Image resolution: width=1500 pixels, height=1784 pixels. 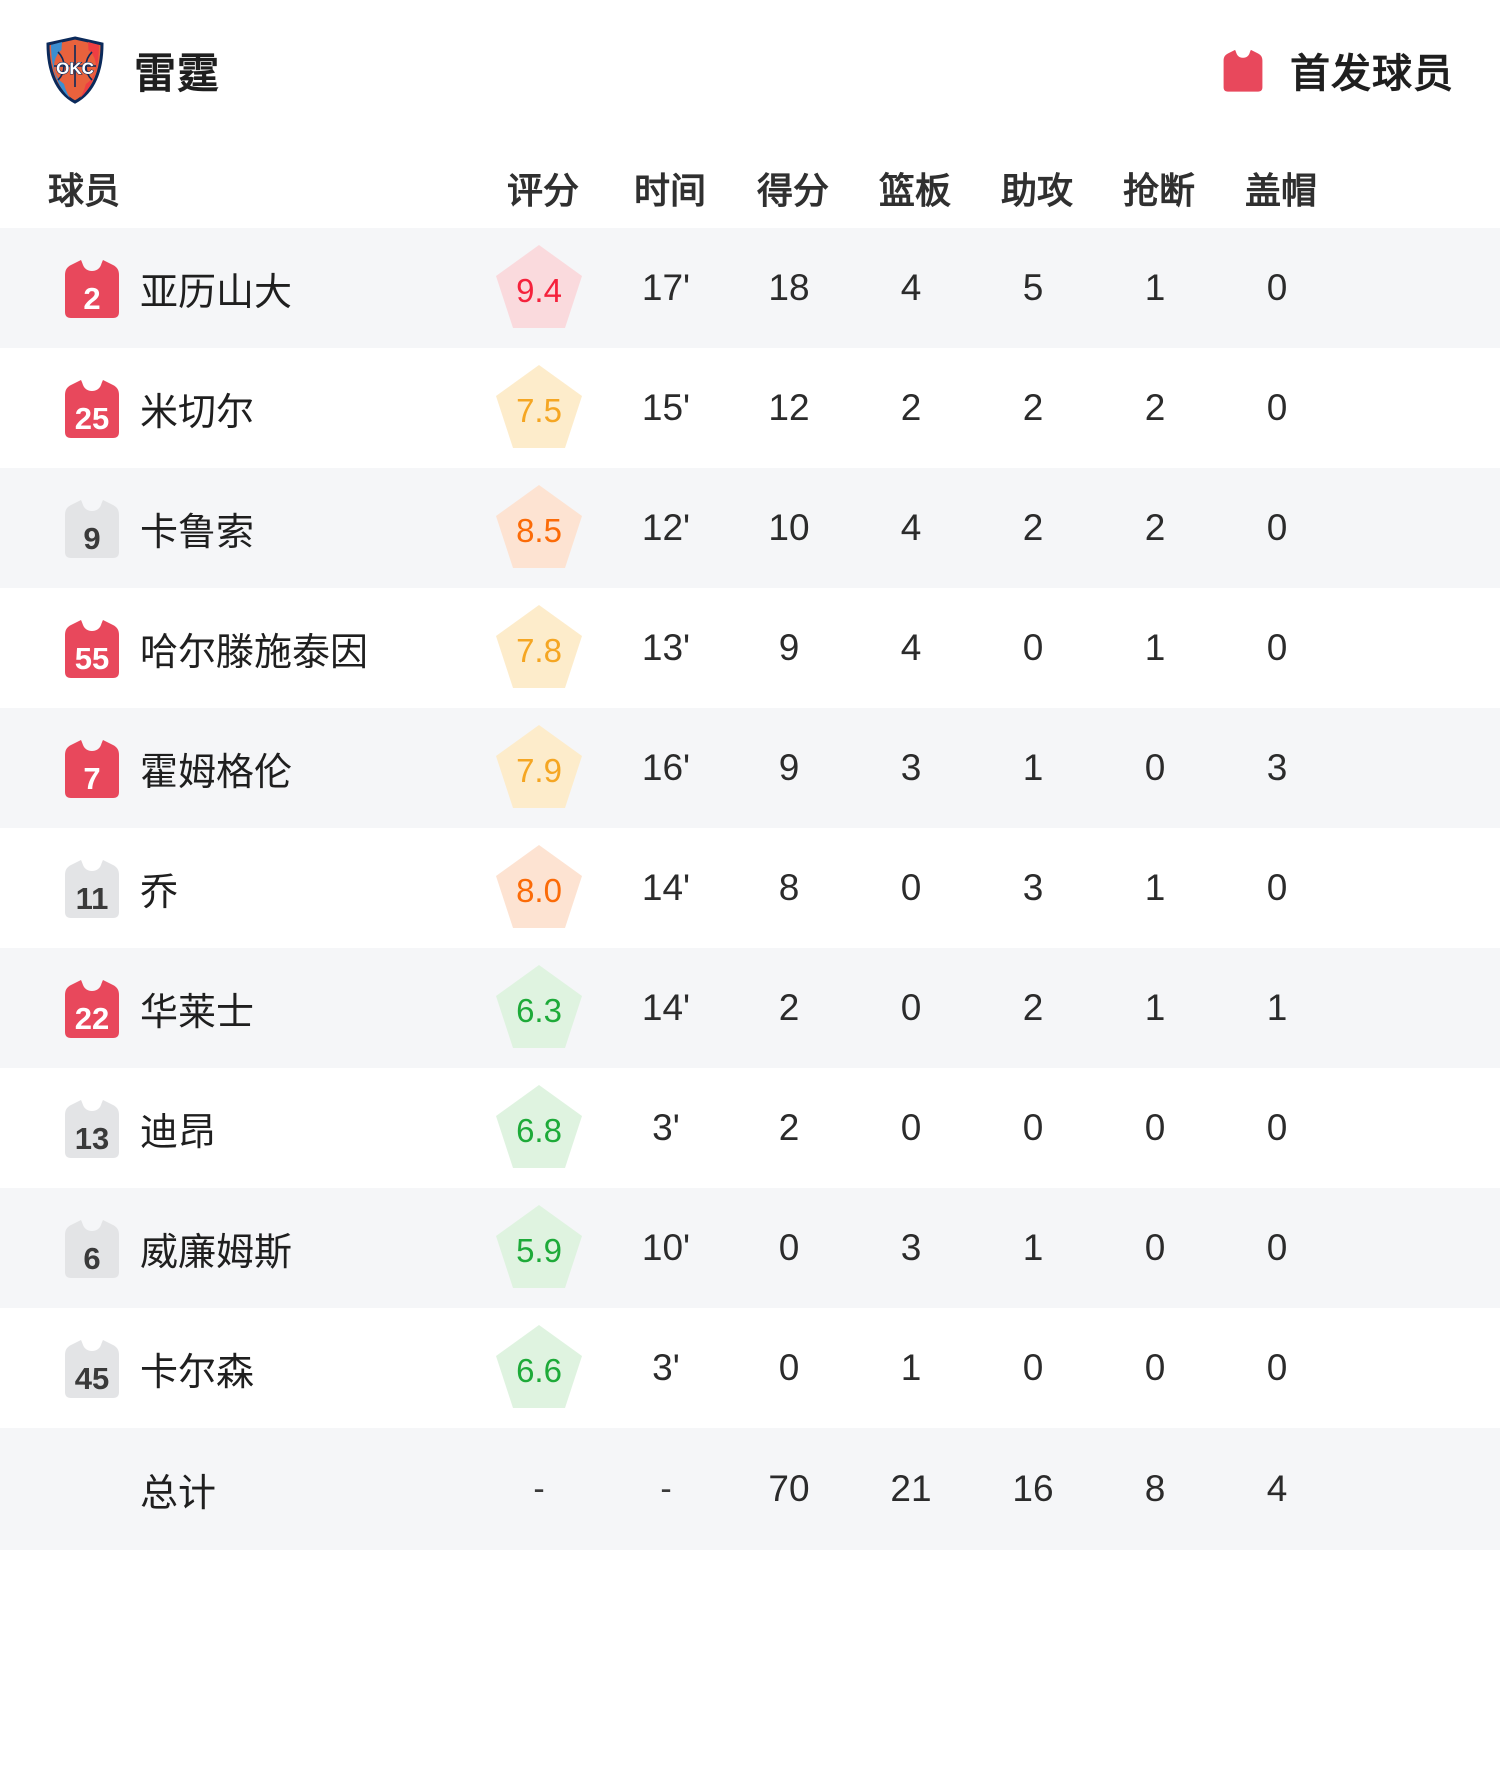 What do you see at coordinates (259, 1368) in the screenshot?
I see `player-cell: 45 卡尔森` at bounding box center [259, 1368].